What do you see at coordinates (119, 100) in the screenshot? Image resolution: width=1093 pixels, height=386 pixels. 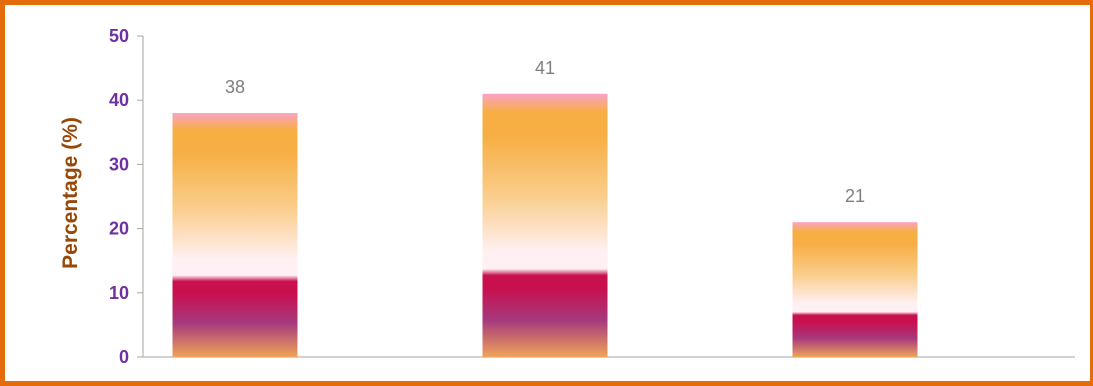 I see `y-tick-label: 40` at bounding box center [119, 100].